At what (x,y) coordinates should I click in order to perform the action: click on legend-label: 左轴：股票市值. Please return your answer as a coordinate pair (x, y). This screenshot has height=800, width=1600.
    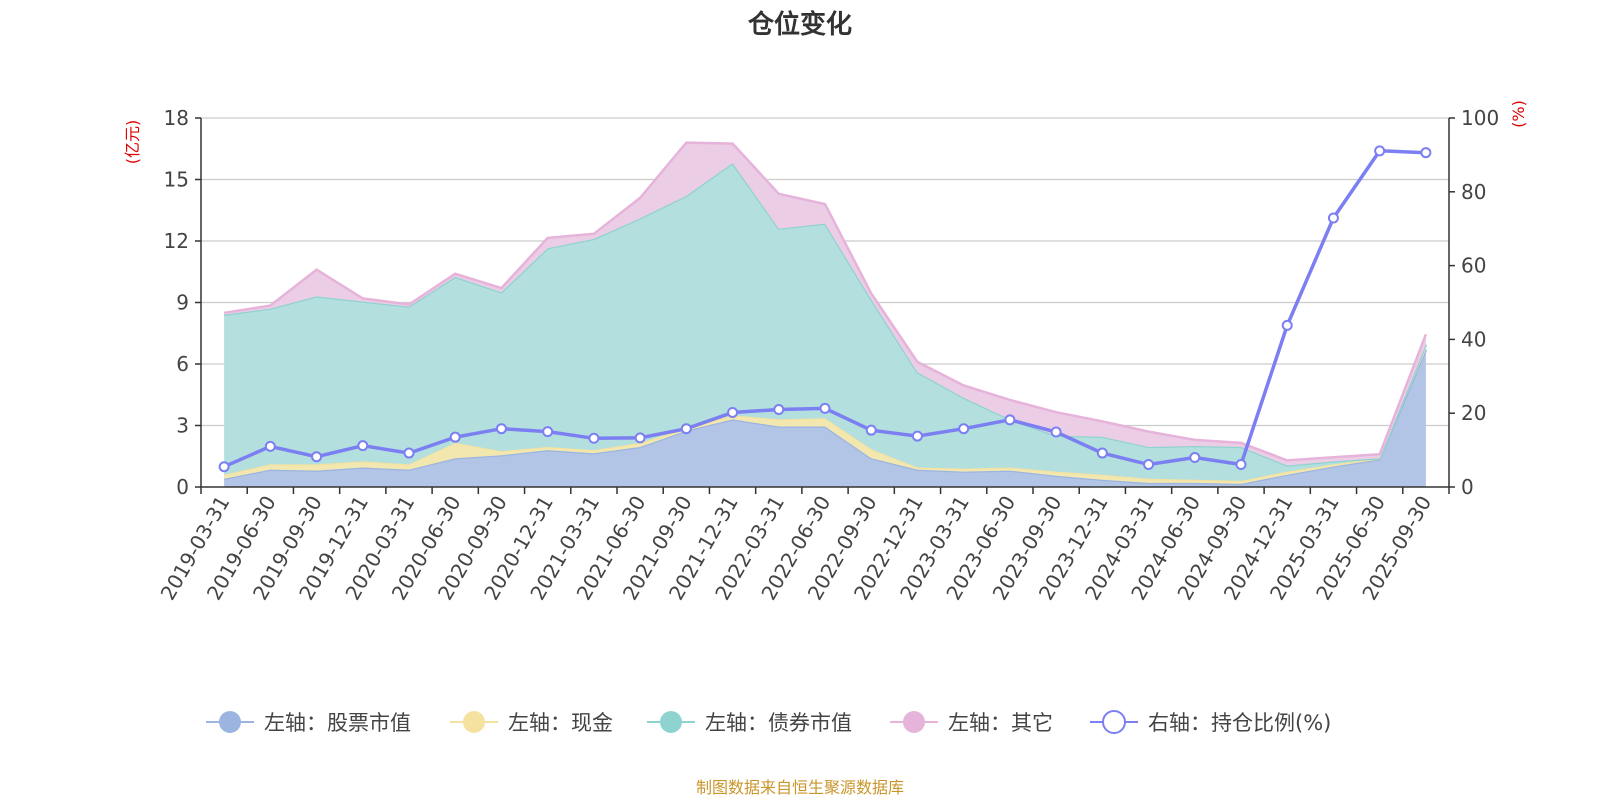
    Looking at the image, I should click on (337, 723).